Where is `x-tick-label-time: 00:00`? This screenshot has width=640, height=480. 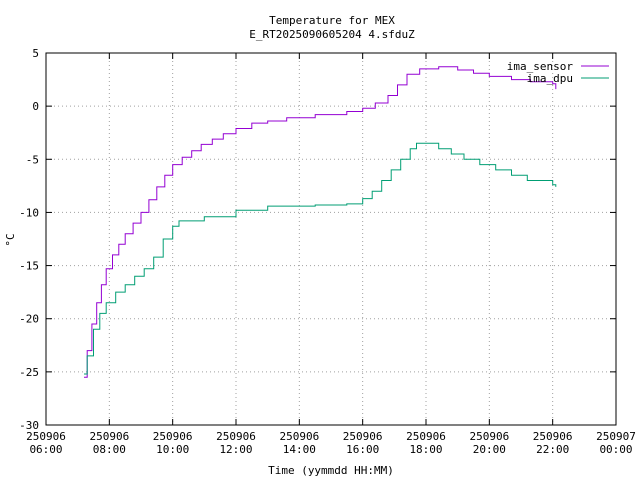
x-tick-label-time: 00:00 is located at coordinates (615, 449).